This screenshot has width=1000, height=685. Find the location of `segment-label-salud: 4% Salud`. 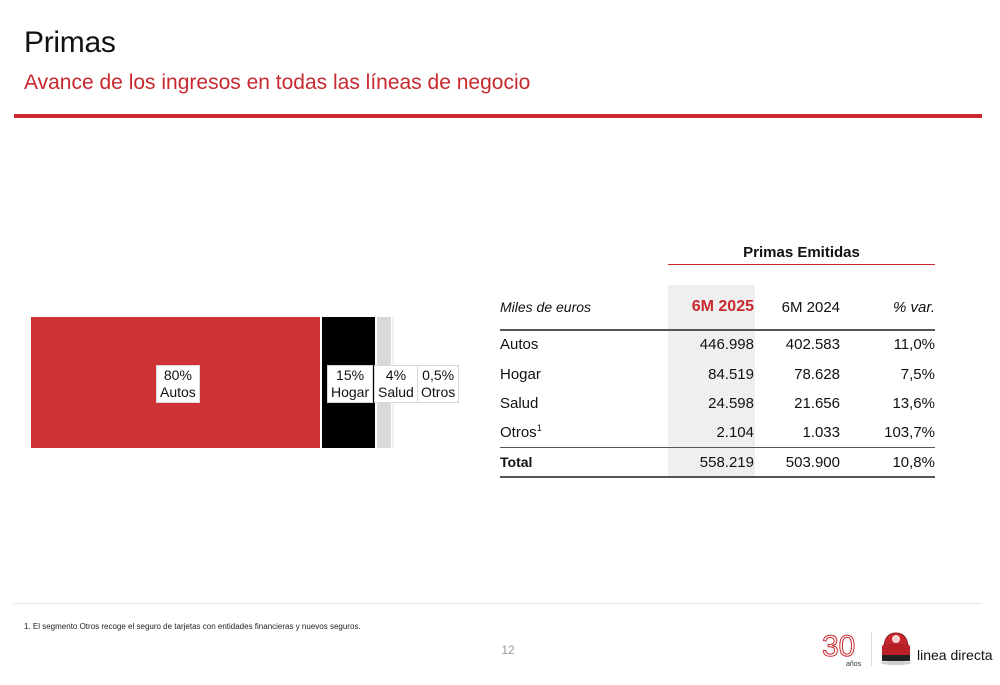

segment-label-salud: 4% Salud is located at coordinates (396, 384).